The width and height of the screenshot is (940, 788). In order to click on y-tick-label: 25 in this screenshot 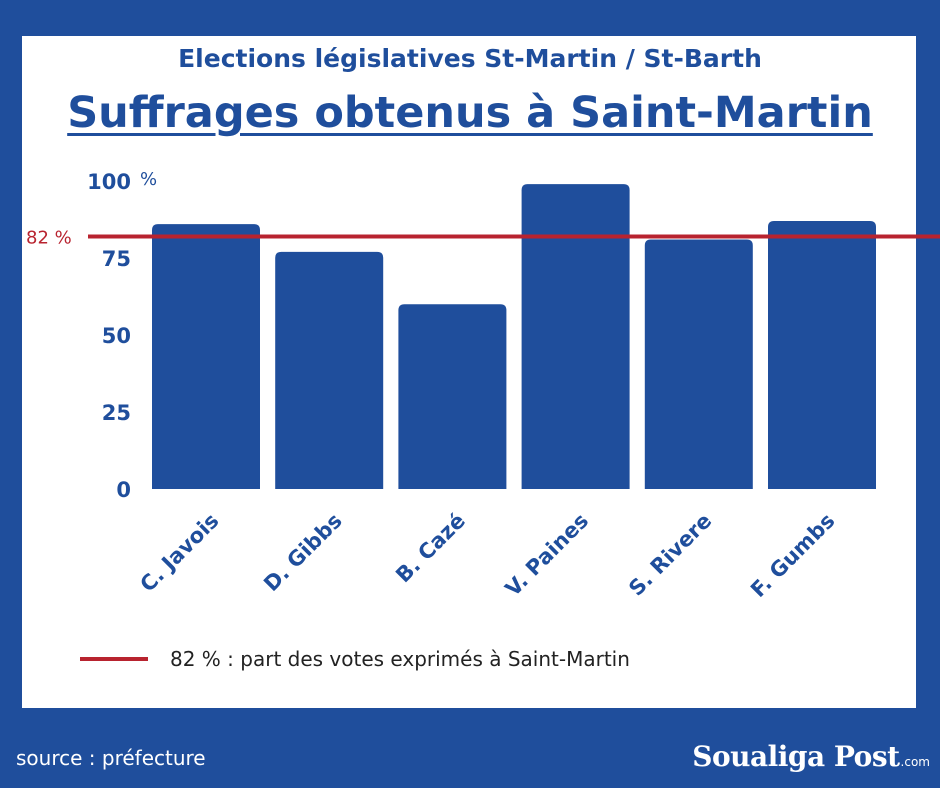, I will do `click(116, 413)`.